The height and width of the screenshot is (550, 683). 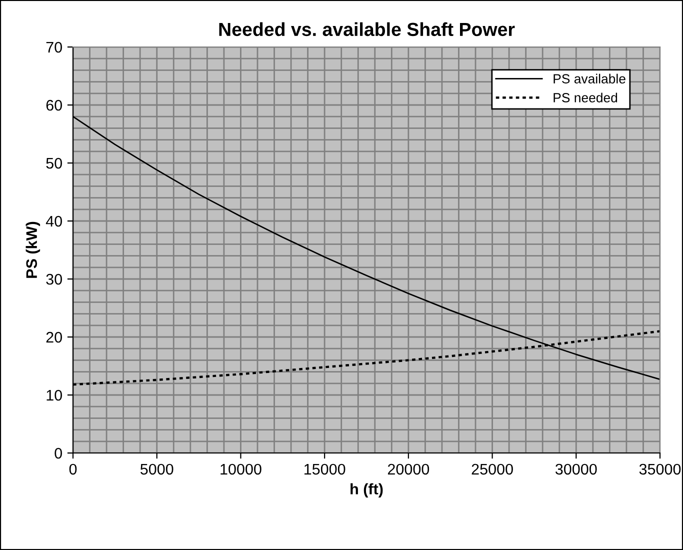 I want to click on x-axis-title: h (ft), so click(x=366, y=490).